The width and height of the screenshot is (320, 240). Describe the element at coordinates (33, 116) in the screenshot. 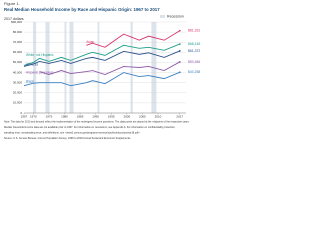

I see `x-tick-label: 1970` at that location.